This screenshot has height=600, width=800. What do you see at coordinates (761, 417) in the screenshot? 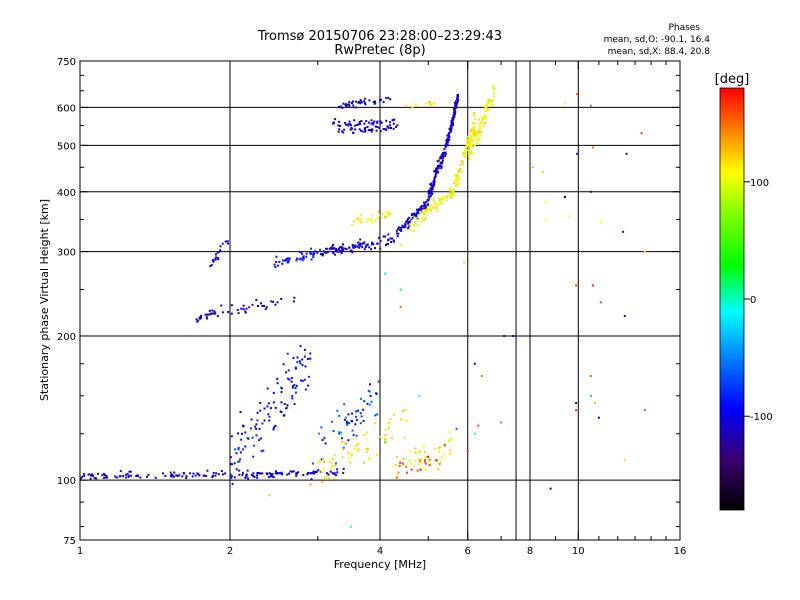
I see `colorbar-tick-label: -100` at bounding box center [761, 417].